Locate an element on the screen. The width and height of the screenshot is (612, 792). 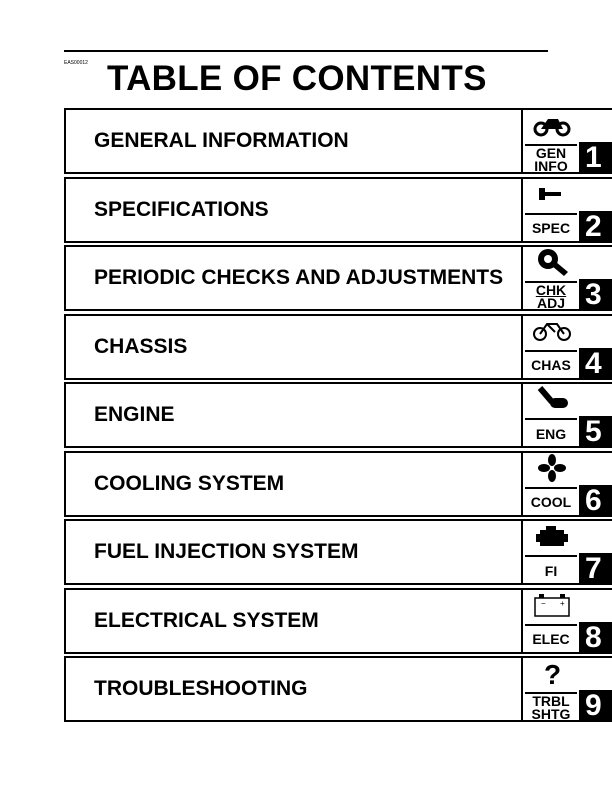
toc-entry: CHASSIS CHAS 4 is located at coordinates (338, 346).